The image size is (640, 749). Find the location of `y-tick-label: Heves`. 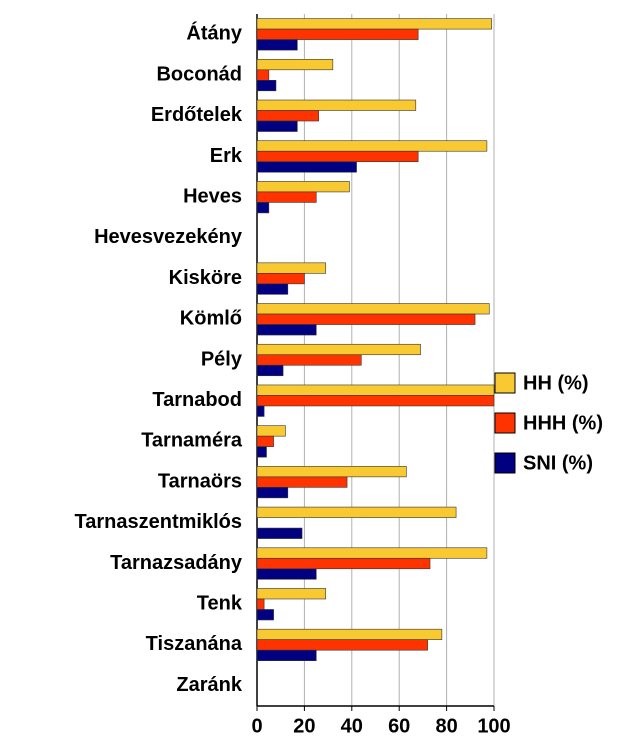

y-tick-label: Heves is located at coordinates (212, 196).